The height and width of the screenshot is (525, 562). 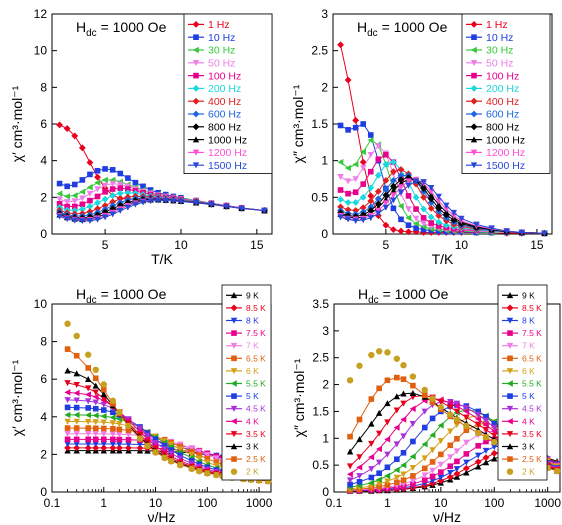 What do you see at coordinates (41, 51) in the screenshot?
I see `y-tick-label: 10` at bounding box center [41, 51].